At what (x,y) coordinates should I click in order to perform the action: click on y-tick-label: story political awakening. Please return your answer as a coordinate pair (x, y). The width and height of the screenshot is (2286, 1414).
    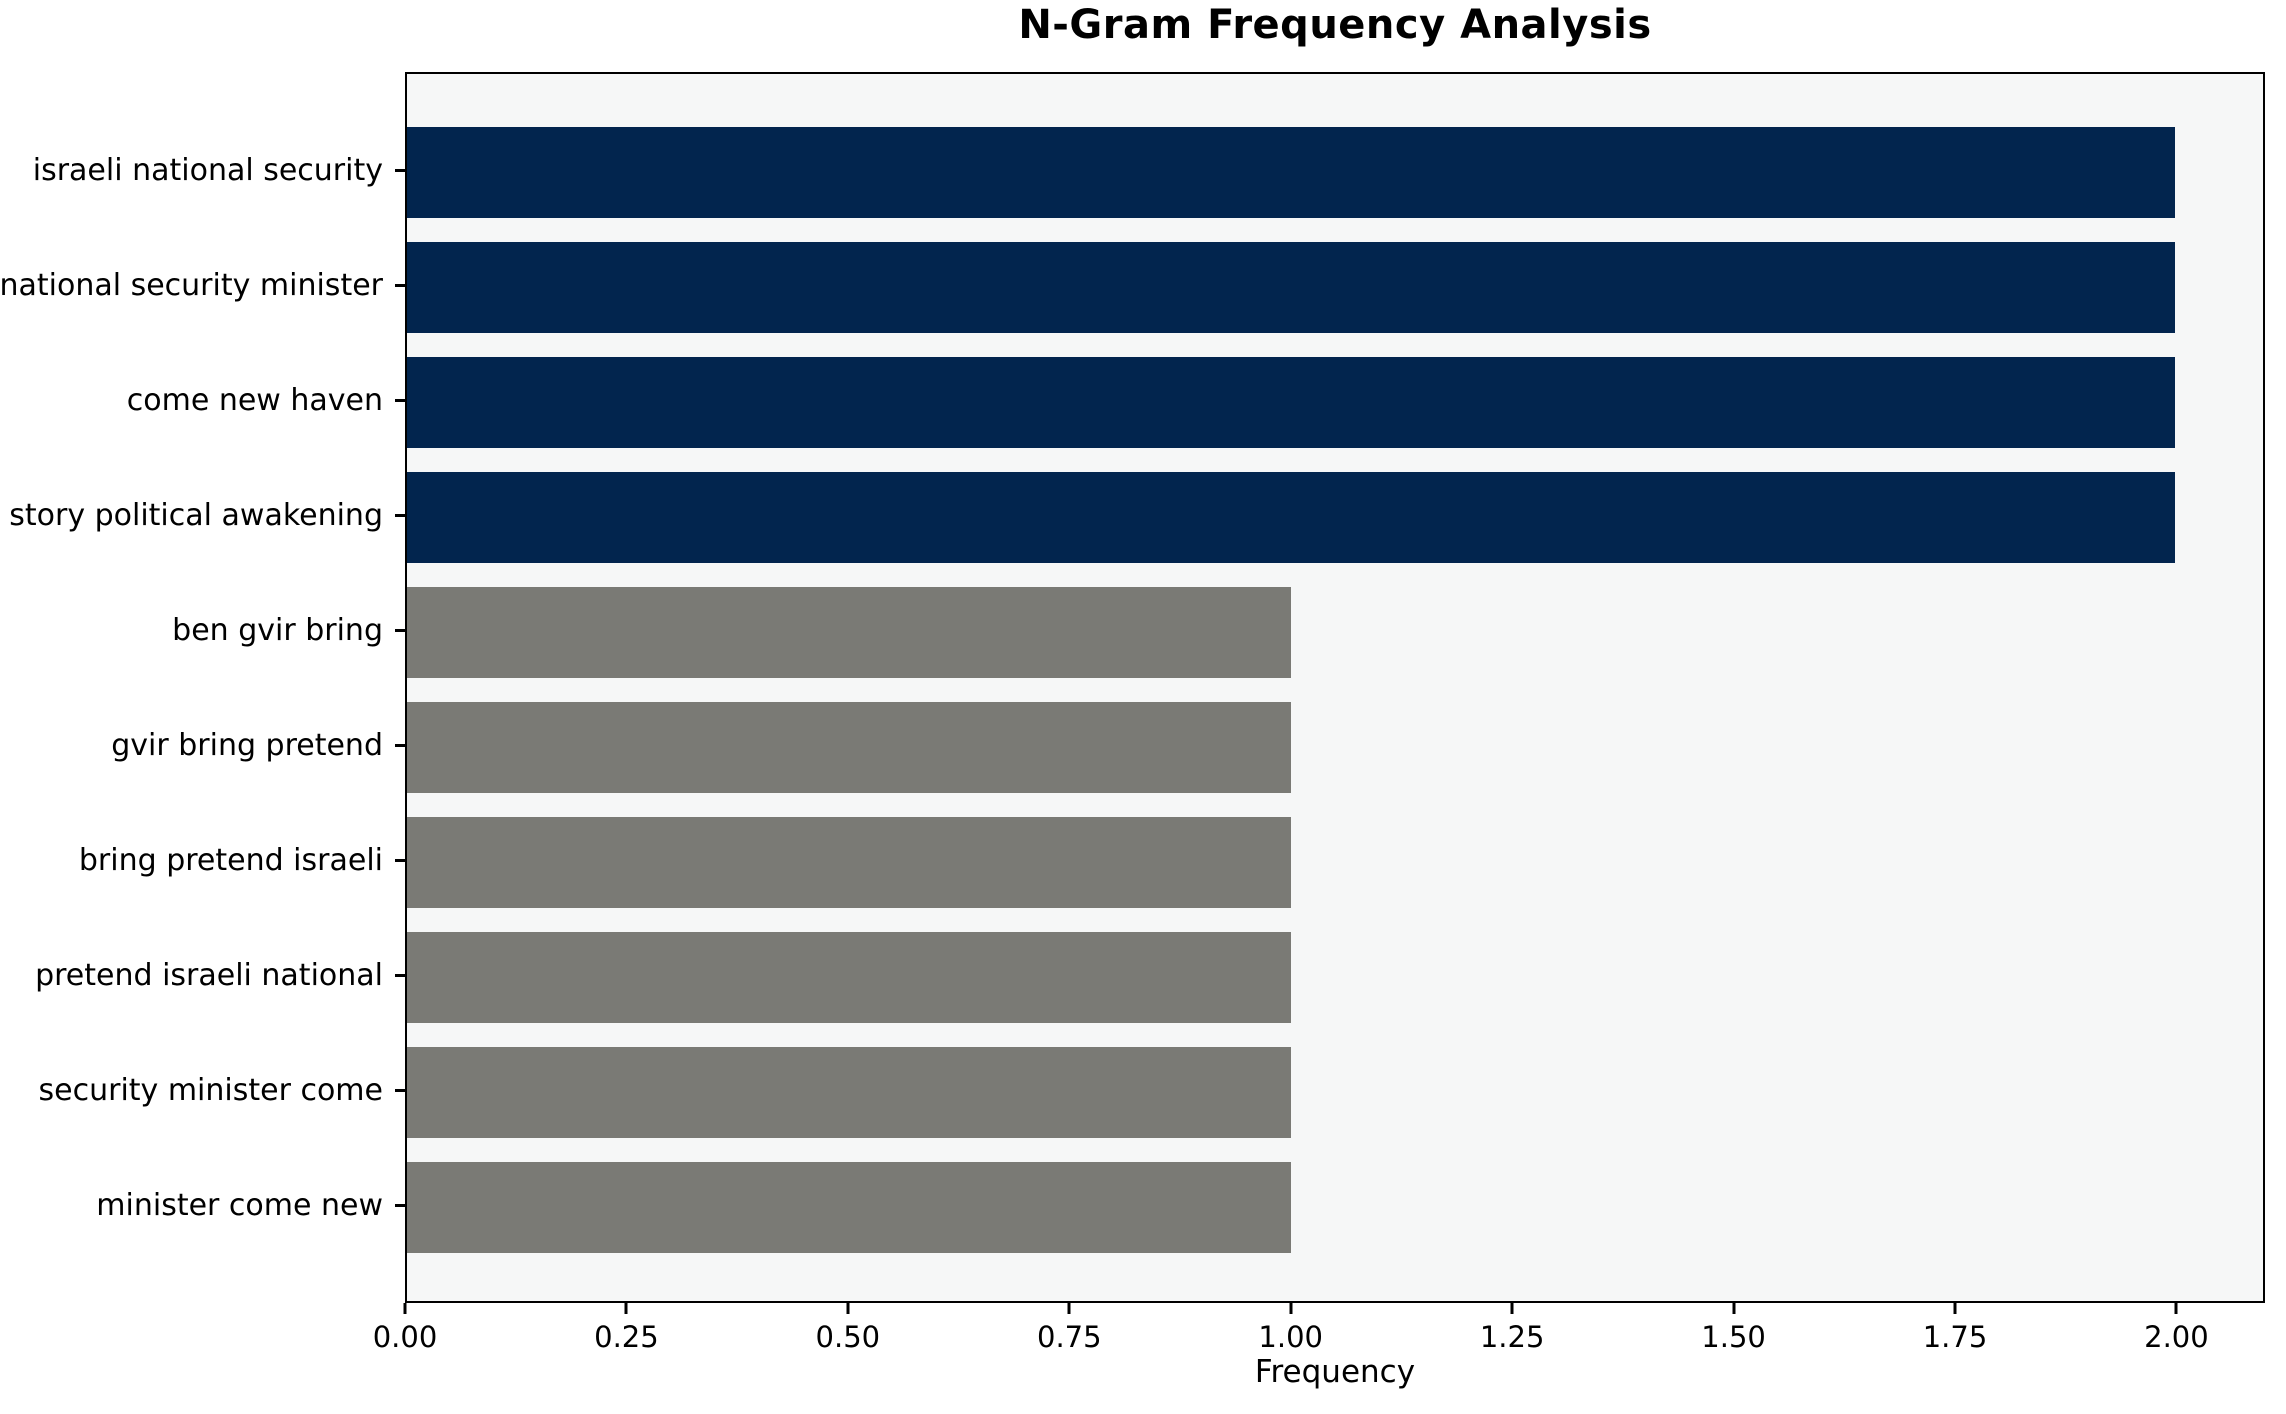
    Looking at the image, I should click on (196, 515).